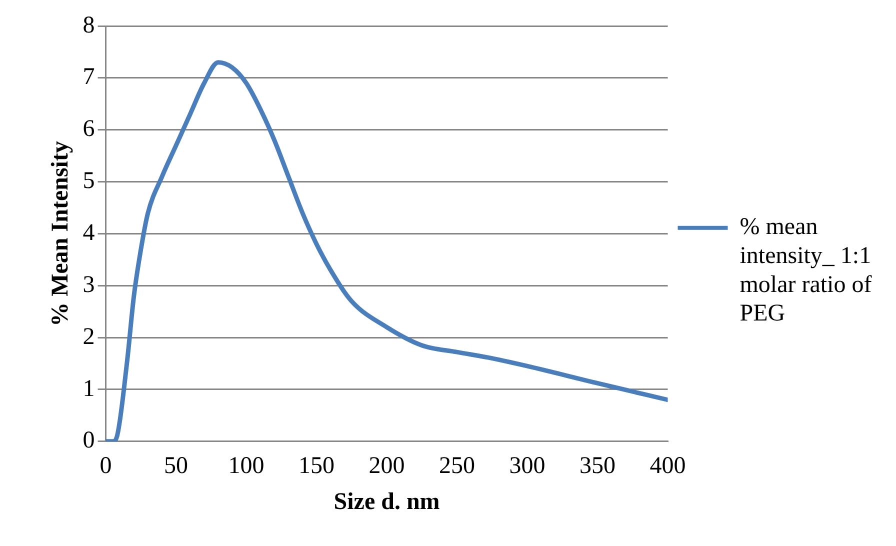 This screenshot has width=896, height=546. I want to click on x-tick-label: 400, so click(668, 466).